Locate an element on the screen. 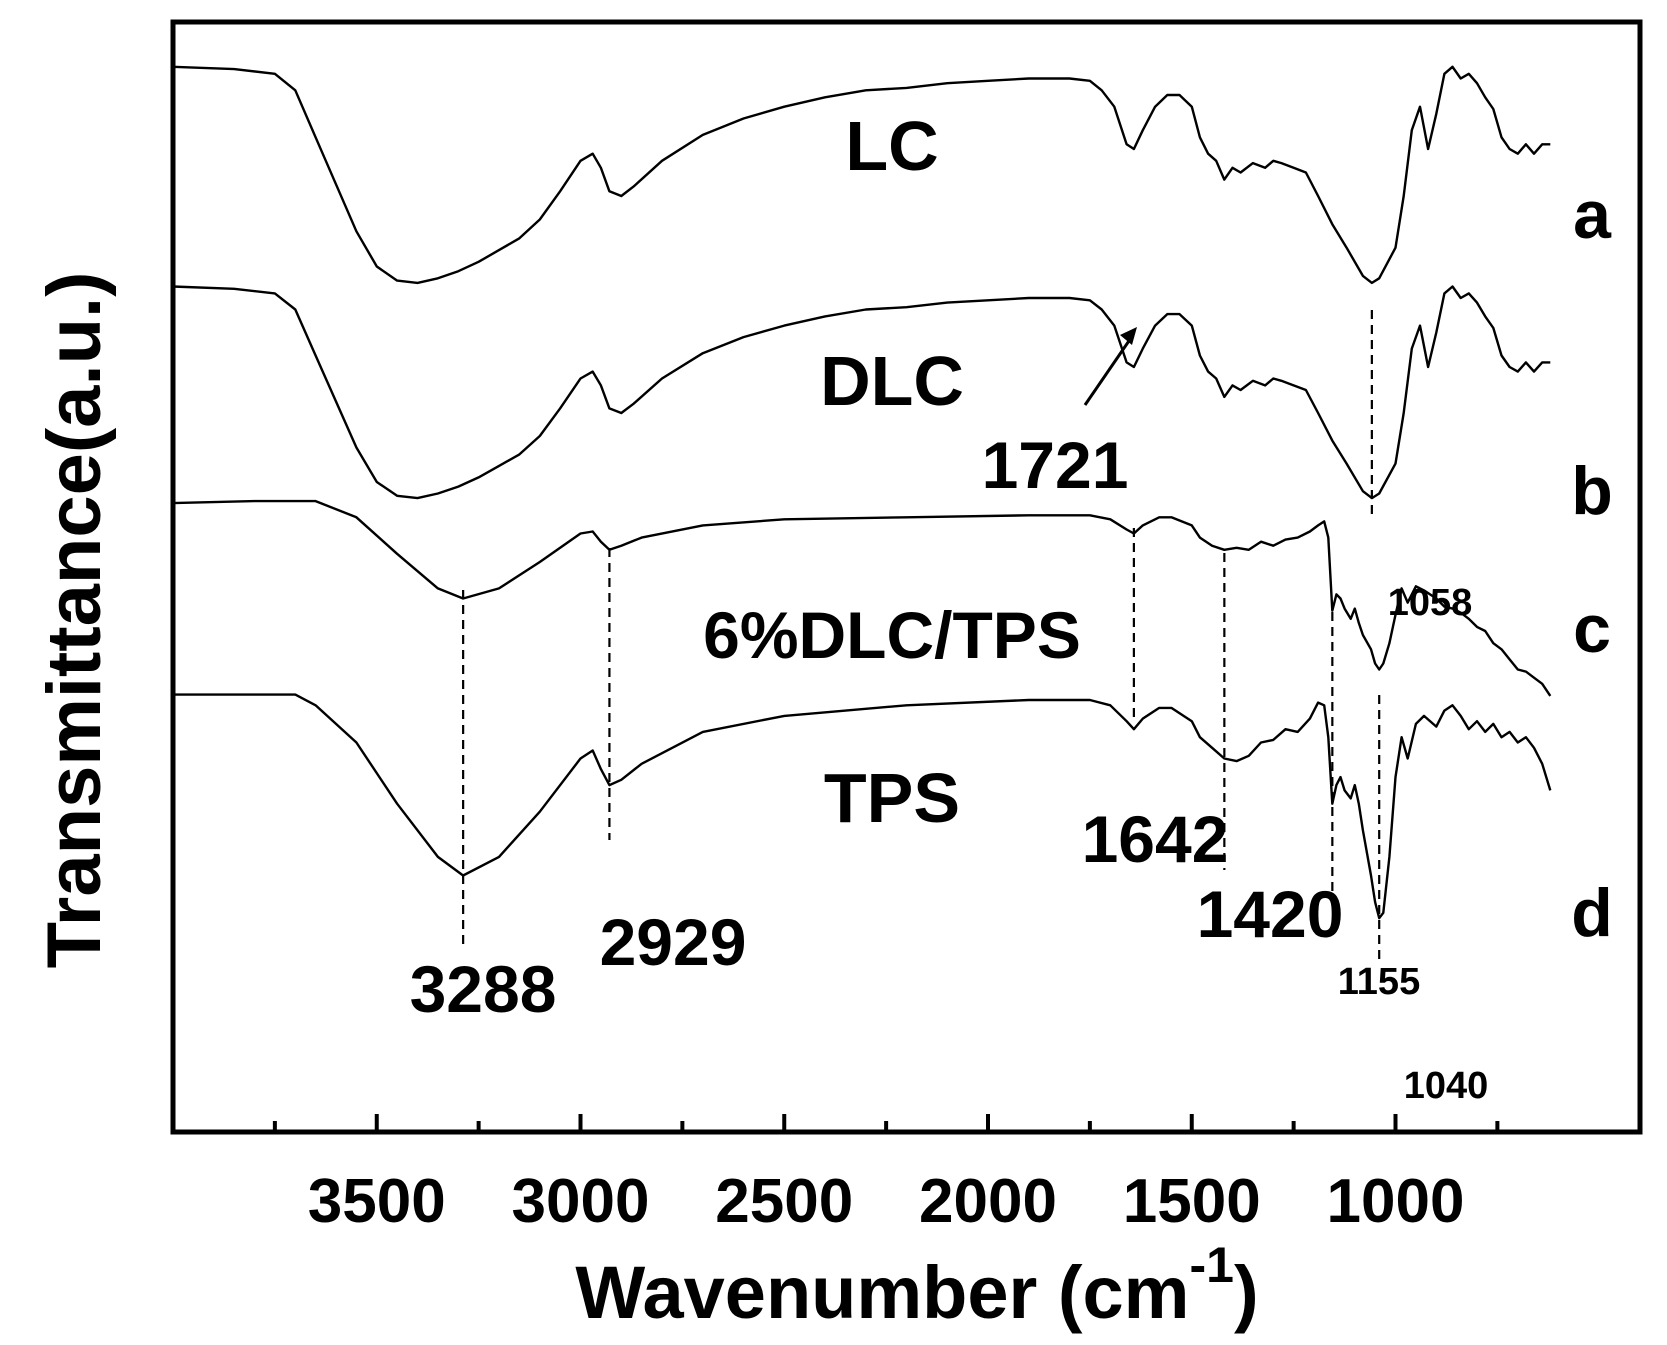 This screenshot has height=1345, width=1667. series-line-d is located at coordinates (862, 806).